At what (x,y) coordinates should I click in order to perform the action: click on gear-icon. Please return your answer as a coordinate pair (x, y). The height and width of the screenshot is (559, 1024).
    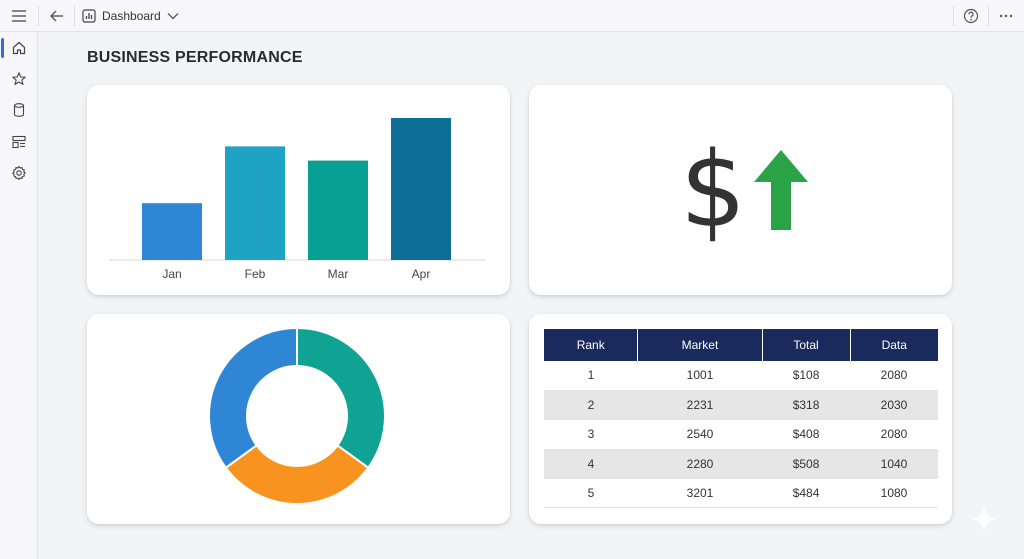
    Looking at the image, I should click on (19, 173).